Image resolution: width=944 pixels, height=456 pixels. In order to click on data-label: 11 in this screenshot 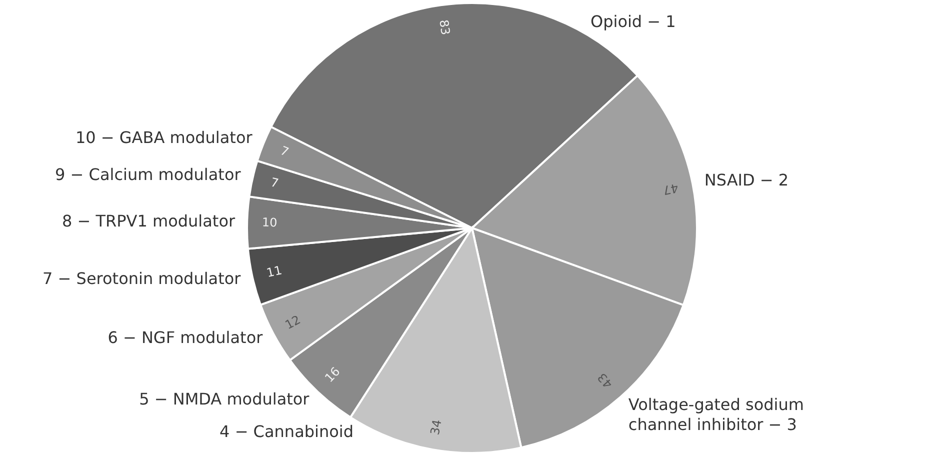, I will do `click(274, 271)`.